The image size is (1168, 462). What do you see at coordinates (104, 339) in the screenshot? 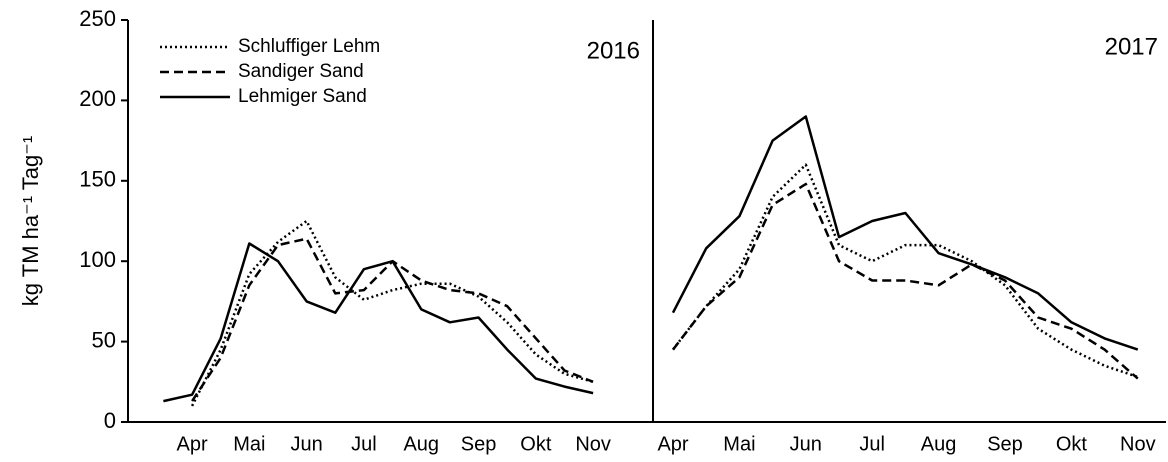
I see `y-tick-label: 50` at bounding box center [104, 339].